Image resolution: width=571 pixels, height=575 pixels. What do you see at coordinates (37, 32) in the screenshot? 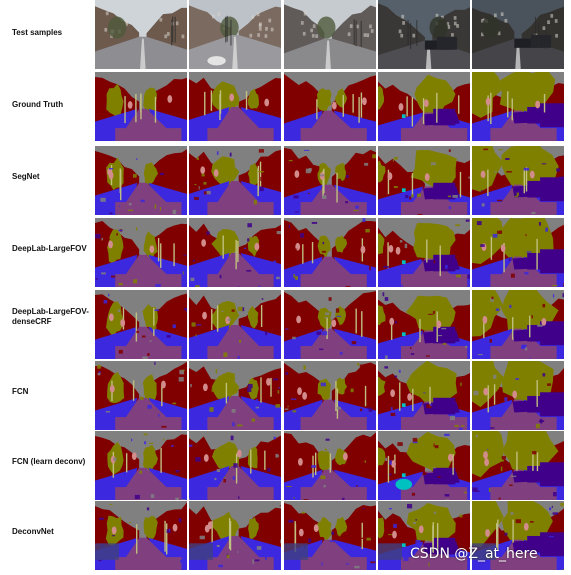
I see `row-label: Test samples` at bounding box center [37, 32].